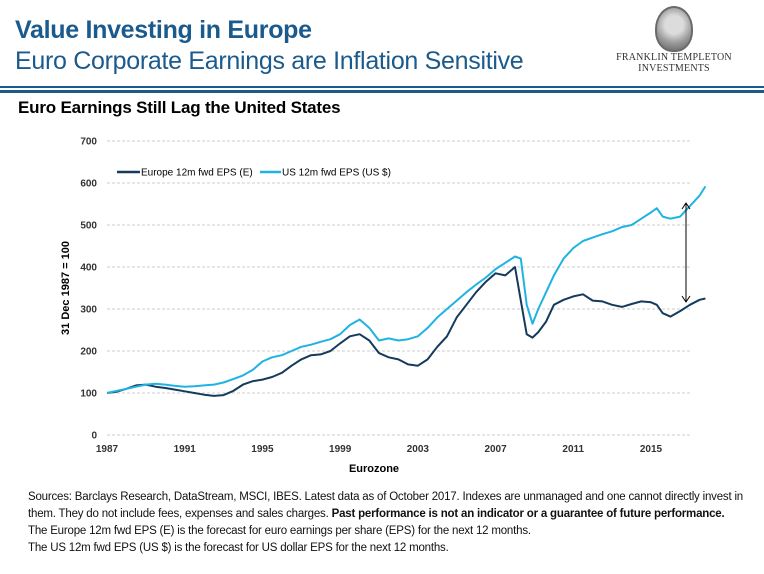 Image resolution: width=764 pixels, height=574 pixels. I want to click on x-tick-label: 2007, so click(495, 449).